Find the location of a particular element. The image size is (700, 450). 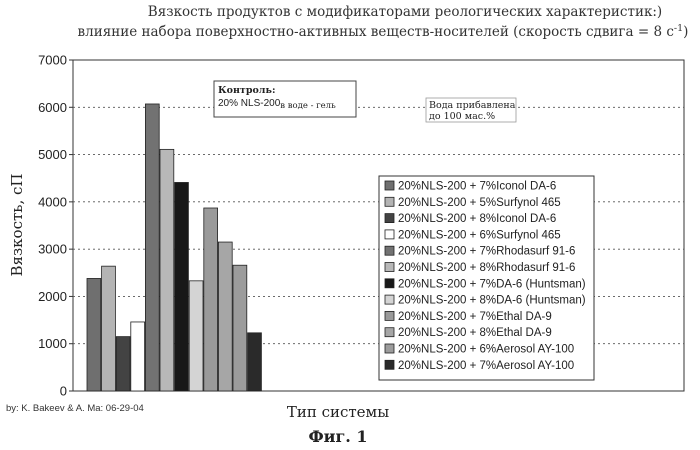

water-annotation: Вода прибавлена до 100 мас.% is located at coordinates (471, 110).